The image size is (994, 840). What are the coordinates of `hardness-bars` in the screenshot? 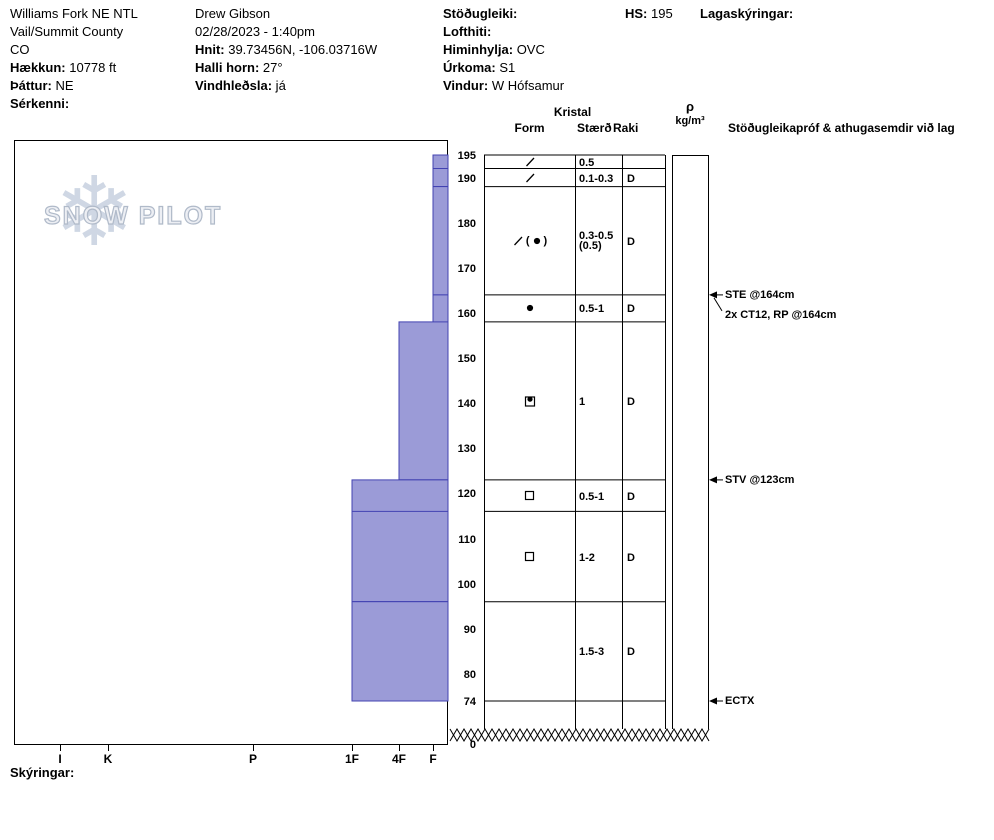 It's located at (400, 428).